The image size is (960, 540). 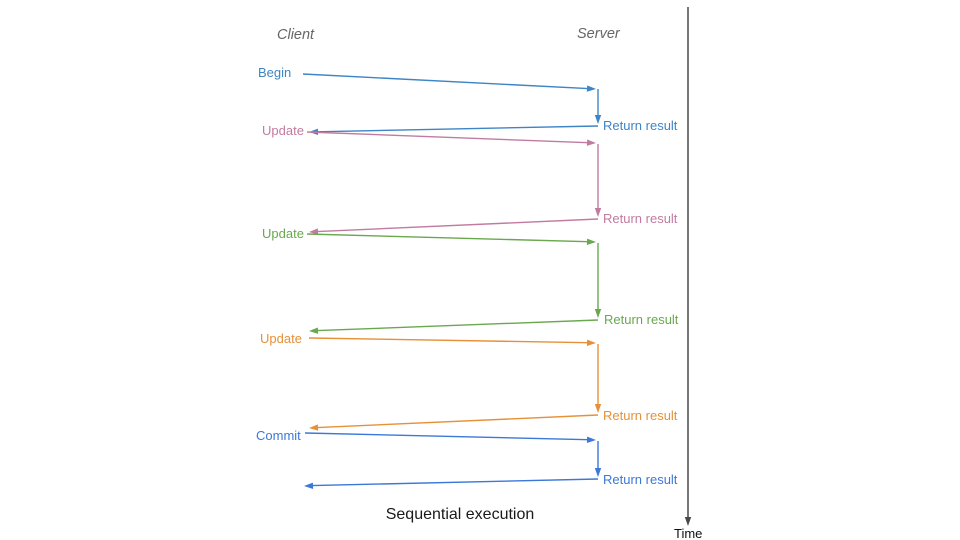 I want to click on exchange-commit: Commit Return result, so click(x=467, y=458).